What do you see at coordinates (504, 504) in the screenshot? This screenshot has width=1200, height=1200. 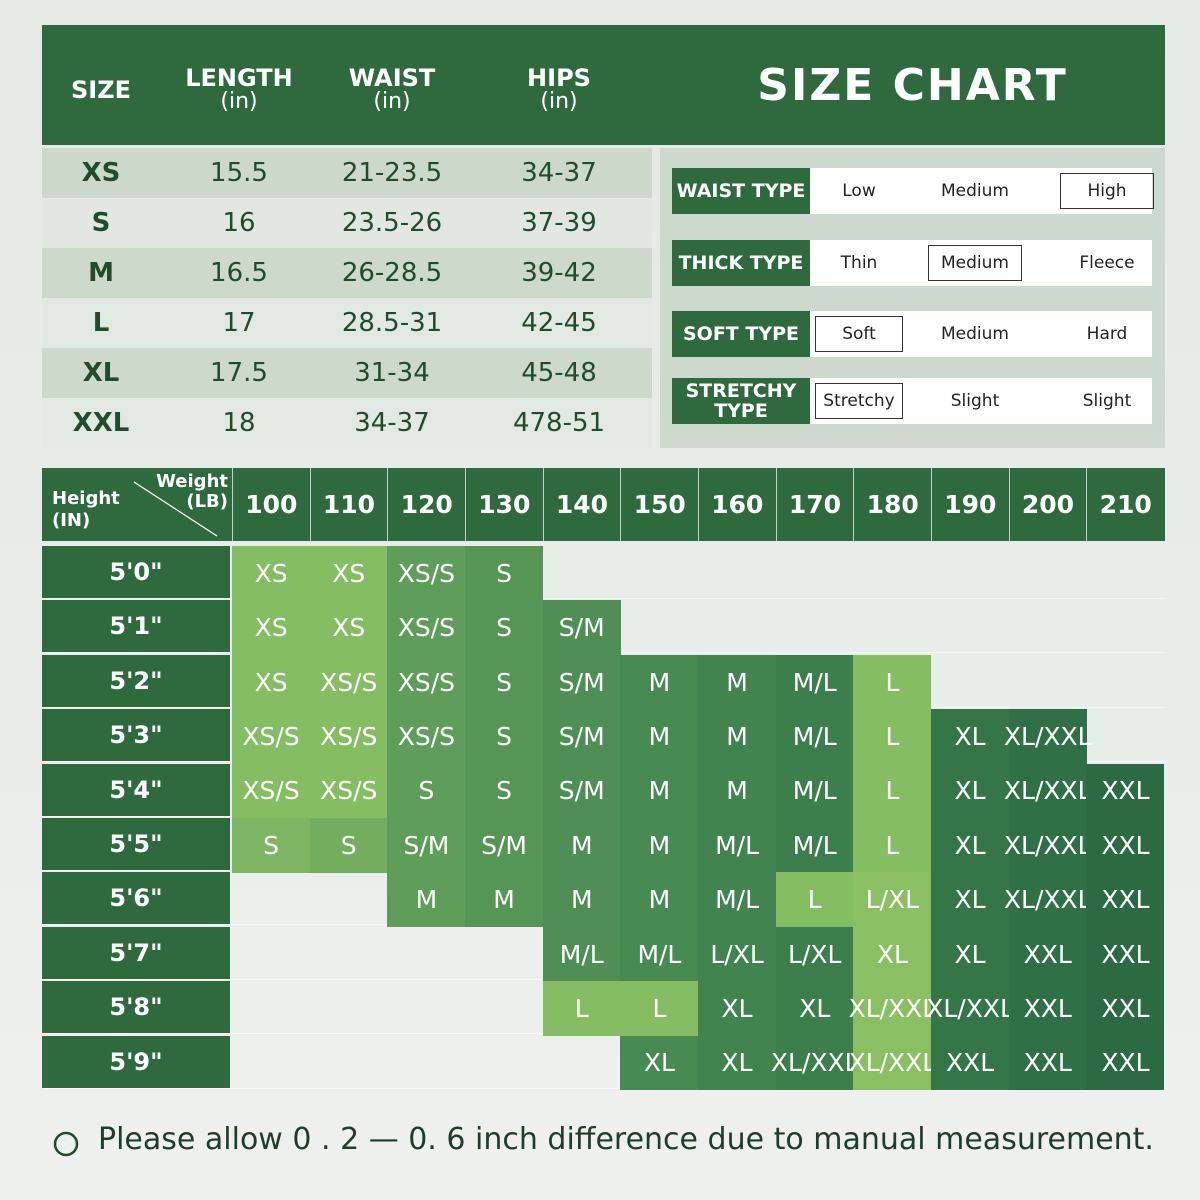 I see `weight-header: 130` at bounding box center [504, 504].